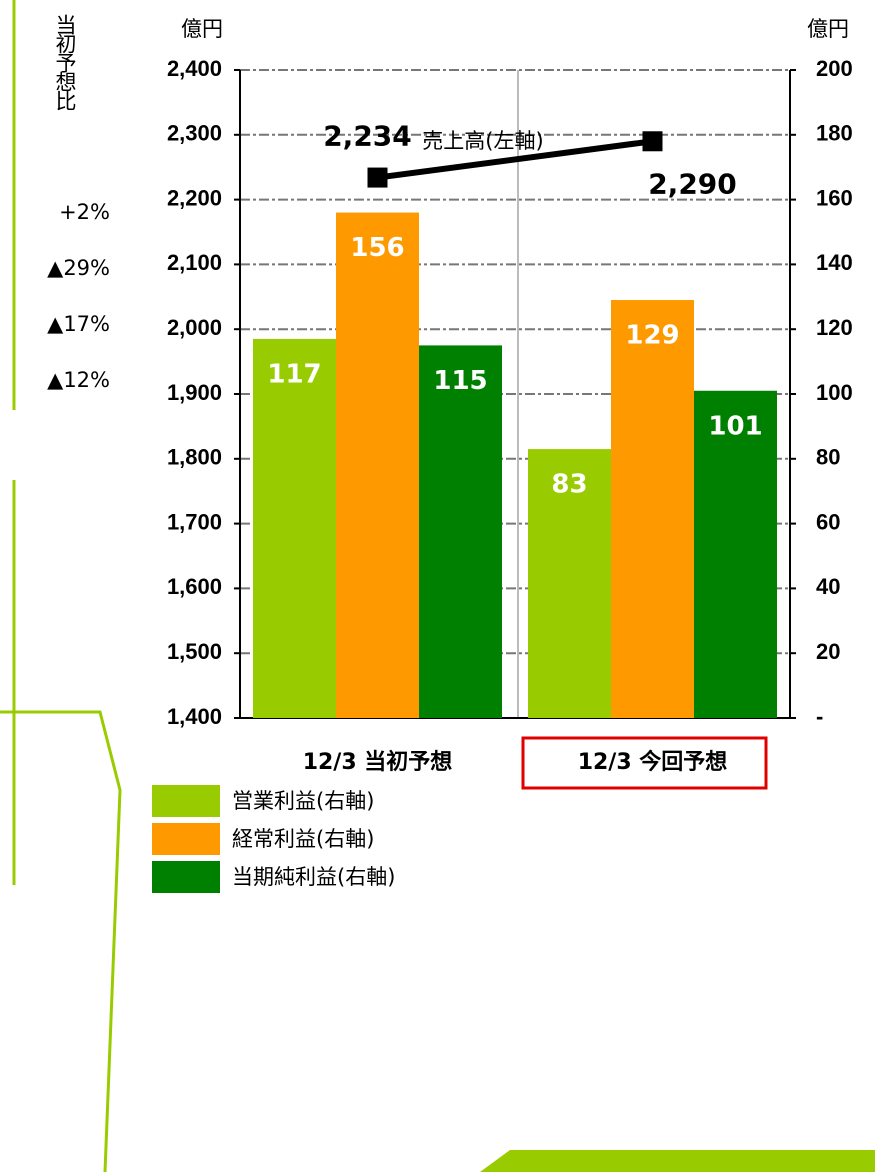 The width and height of the screenshot is (875, 1172). Describe the element at coordinates (194, 716) in the screenshot. I see `y-tick-label: 1,400` at that location.